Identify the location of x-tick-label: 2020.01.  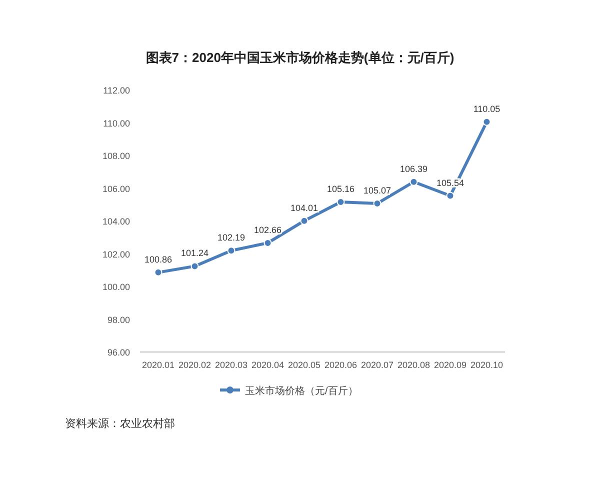
(158, 365).